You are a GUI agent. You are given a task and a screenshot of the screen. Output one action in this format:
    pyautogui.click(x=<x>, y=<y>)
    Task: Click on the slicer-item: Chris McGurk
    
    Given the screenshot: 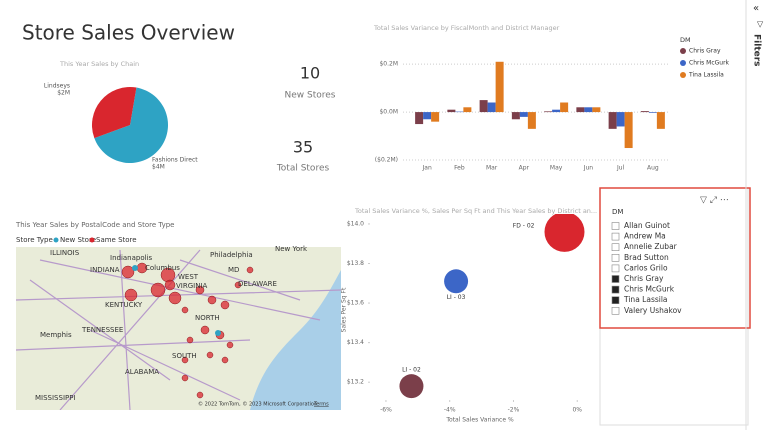 What is the action you would take?
    pyautogui.click(x=649, y=289)
    